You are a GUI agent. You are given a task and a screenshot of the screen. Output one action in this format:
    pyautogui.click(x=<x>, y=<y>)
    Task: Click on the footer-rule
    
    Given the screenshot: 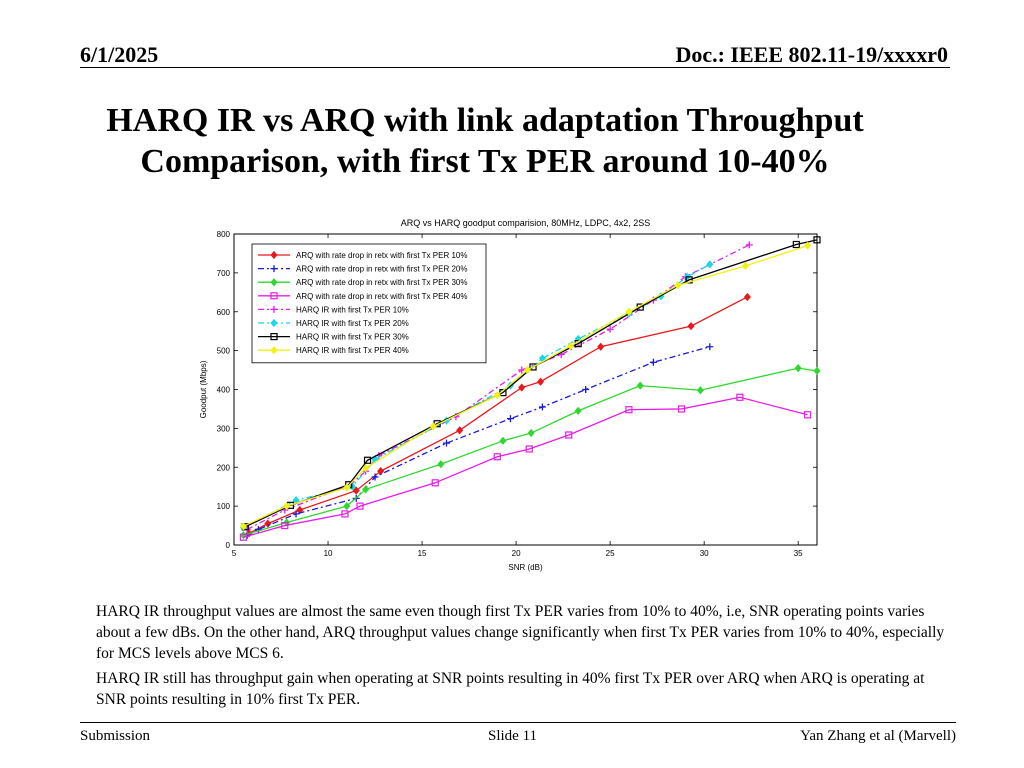 What is the action you would take?
    pyautogui.click(x=518, y=722)
    